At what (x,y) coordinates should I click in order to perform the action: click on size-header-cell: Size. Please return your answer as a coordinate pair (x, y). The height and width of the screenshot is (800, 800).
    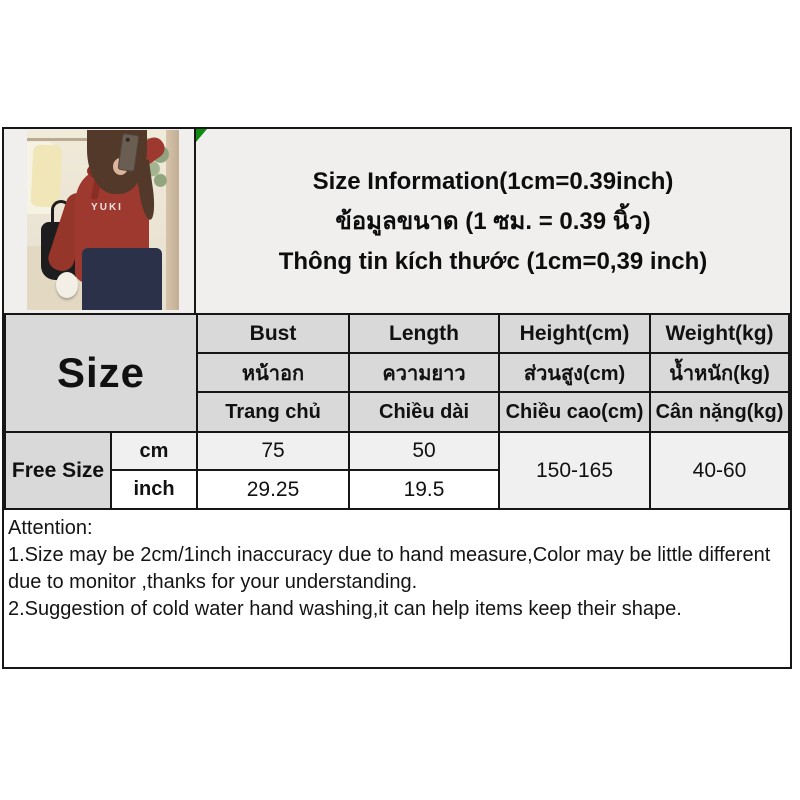
    Looking at the image, I should click on (101, 373).